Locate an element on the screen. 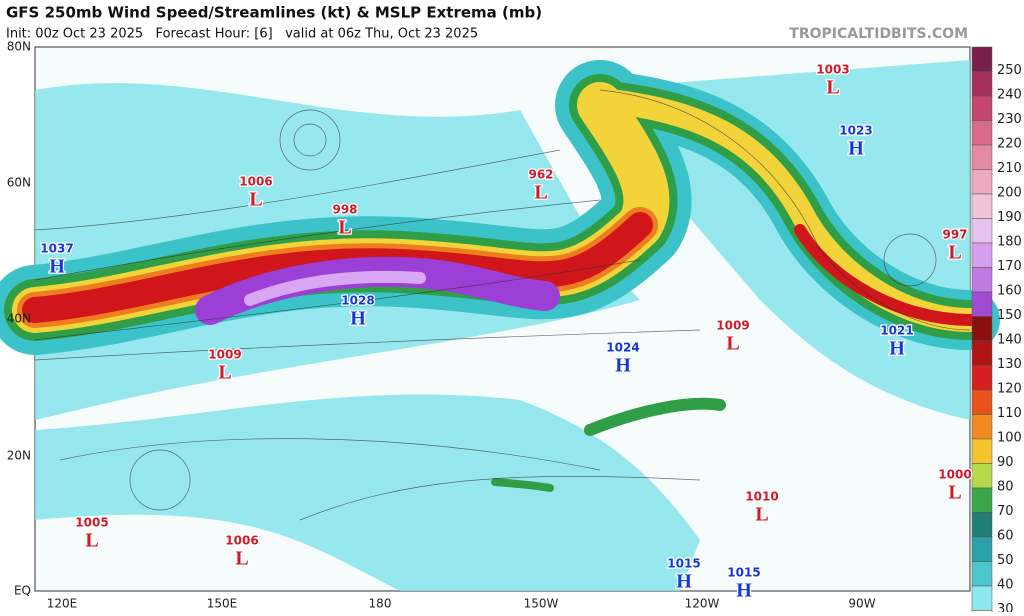 This screenshot has width=1024, height=616. colorbar-tick-label: 70 is located at coordinates (1005, 511).